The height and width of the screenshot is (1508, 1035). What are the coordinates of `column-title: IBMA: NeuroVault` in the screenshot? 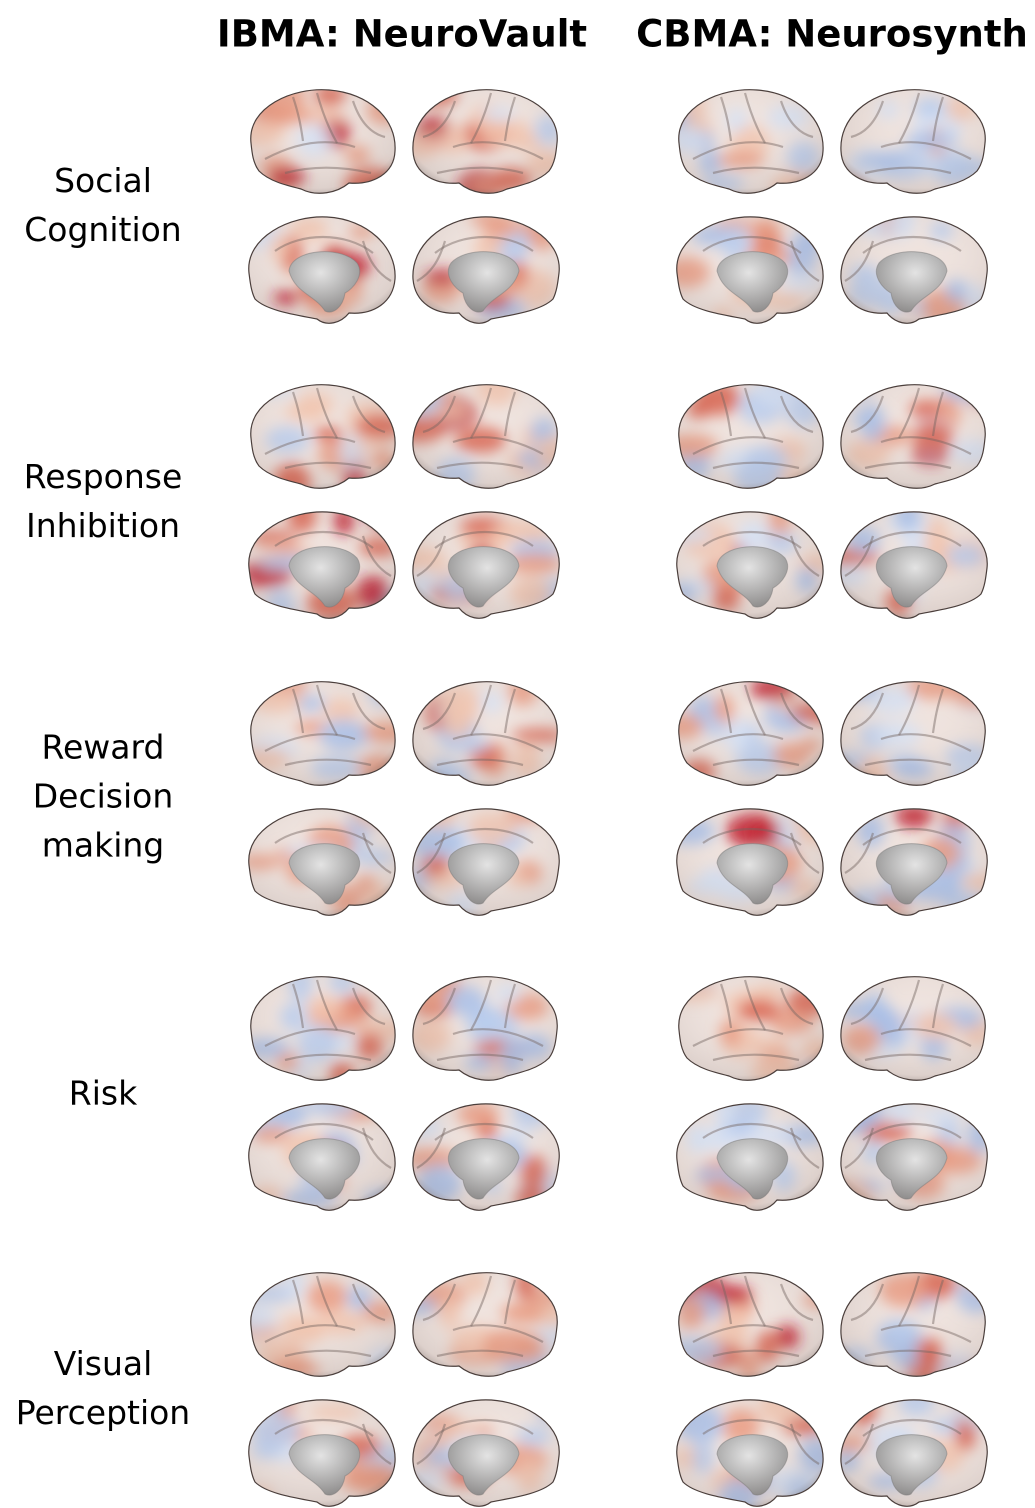 It's located at (402, 34).